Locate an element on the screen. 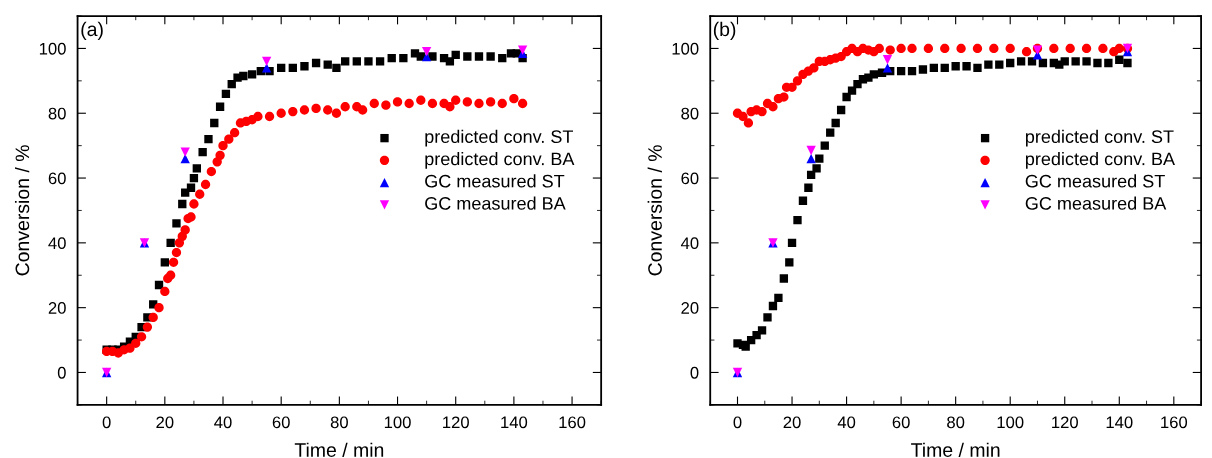  annotation: (a) is located at coordinates (92, 30).